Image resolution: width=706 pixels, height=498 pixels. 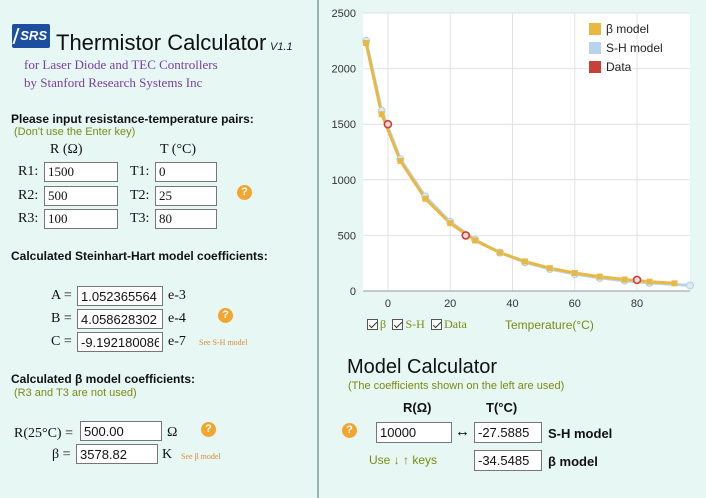 What do you see at coordinates (201, 456) in the screenshot?
I see `see-beta-model-link: See β model` at bounding box center [201, 456].